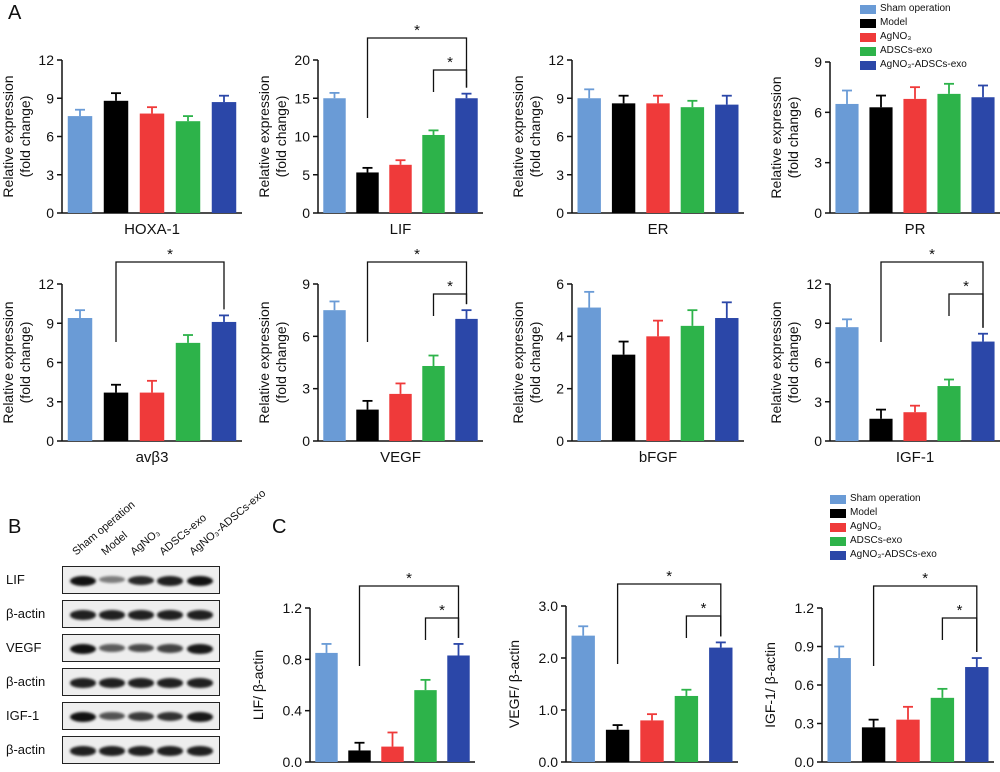 The height and width of the screenshot is (772, 1000). I want to click on y-tick-label: 2.0, so click(549, 658).